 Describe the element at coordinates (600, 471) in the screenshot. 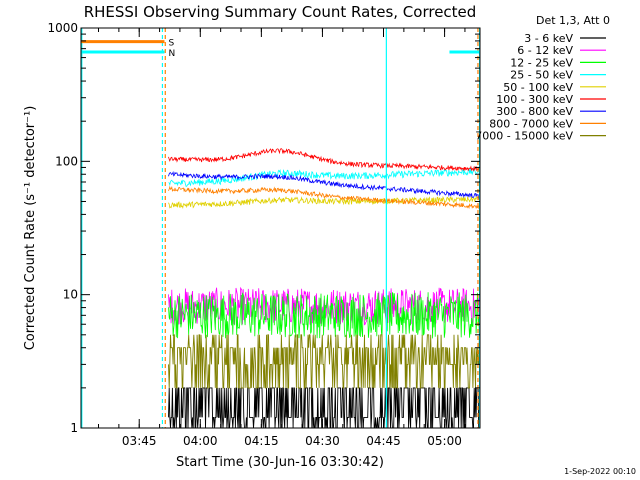

I see `footer-timestamp: 1-Sep-2022 00:10` at that location.